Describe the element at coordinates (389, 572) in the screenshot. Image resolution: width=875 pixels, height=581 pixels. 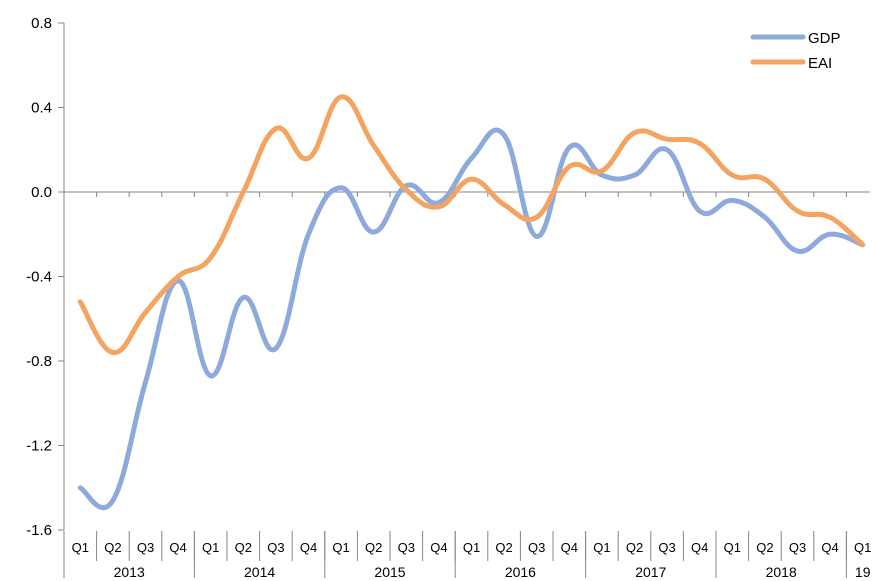
I see `year-label: 2015` at that location.